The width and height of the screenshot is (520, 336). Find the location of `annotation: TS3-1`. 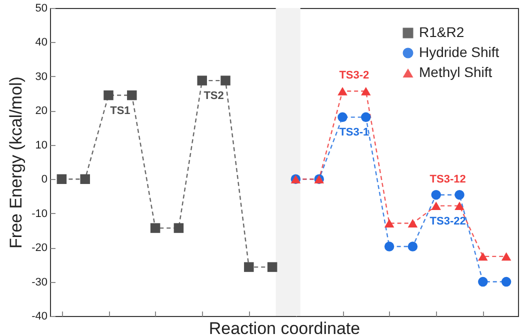

annotation: TS3-1 is located at coordinates (354, 132).